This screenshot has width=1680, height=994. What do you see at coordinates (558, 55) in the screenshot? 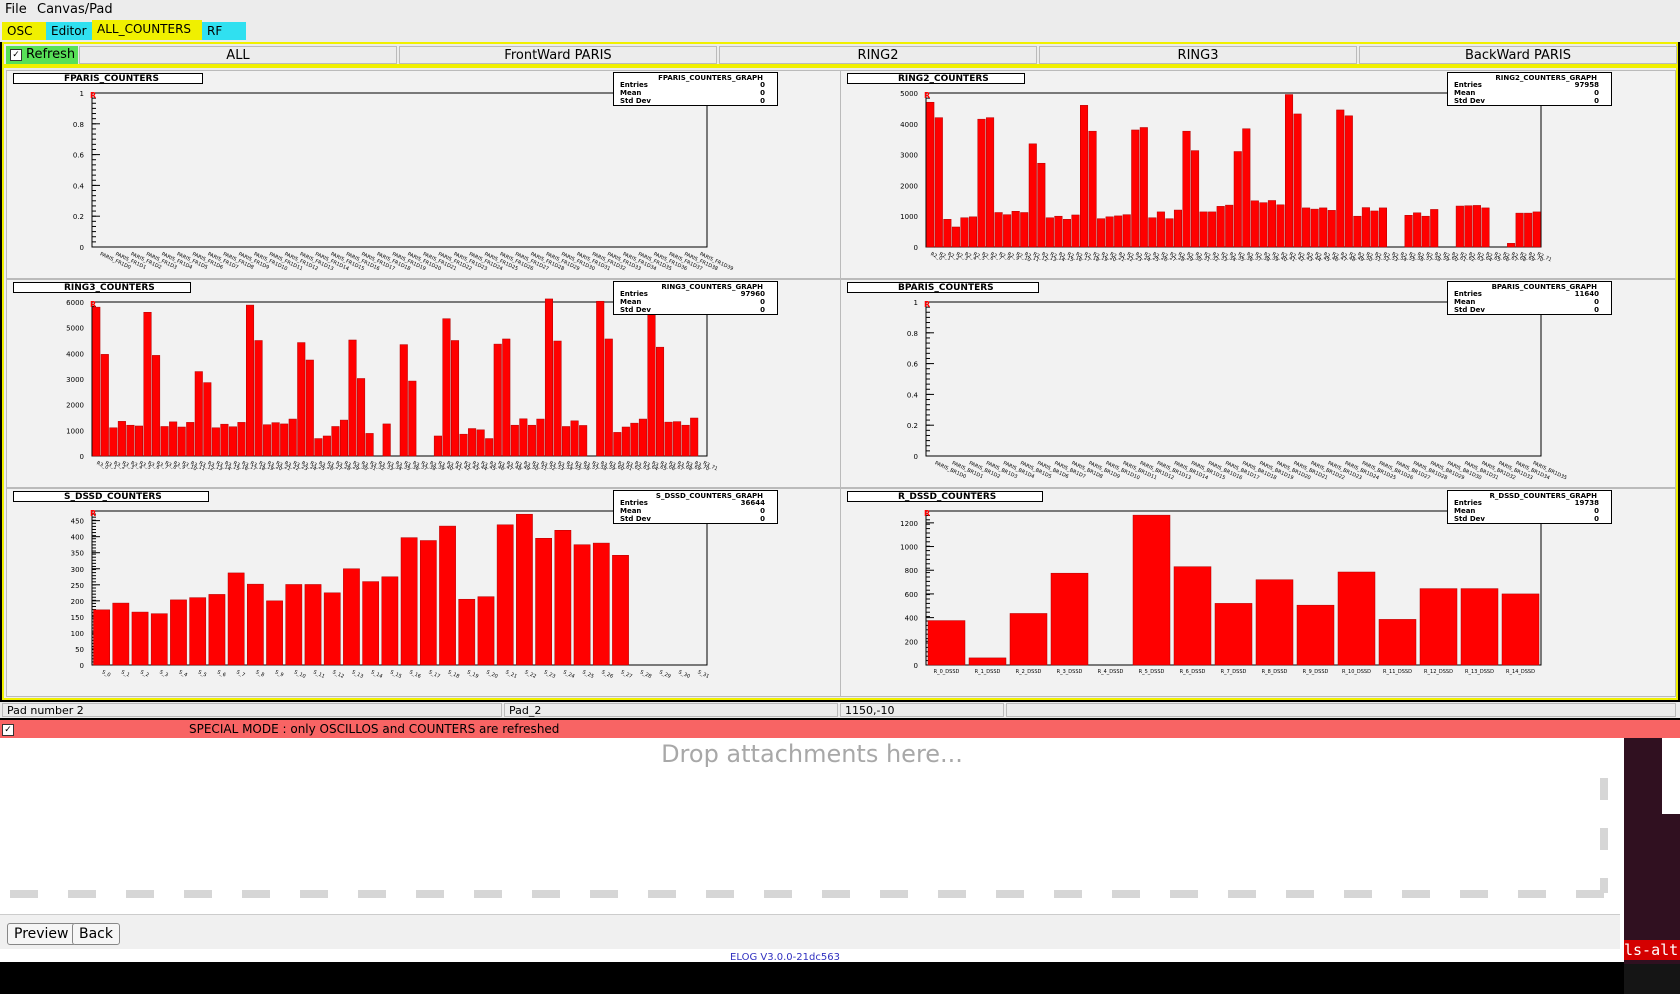
I see `subtab-frontward-paris: FrontWard PARIS` at bounding box center [558, 55].